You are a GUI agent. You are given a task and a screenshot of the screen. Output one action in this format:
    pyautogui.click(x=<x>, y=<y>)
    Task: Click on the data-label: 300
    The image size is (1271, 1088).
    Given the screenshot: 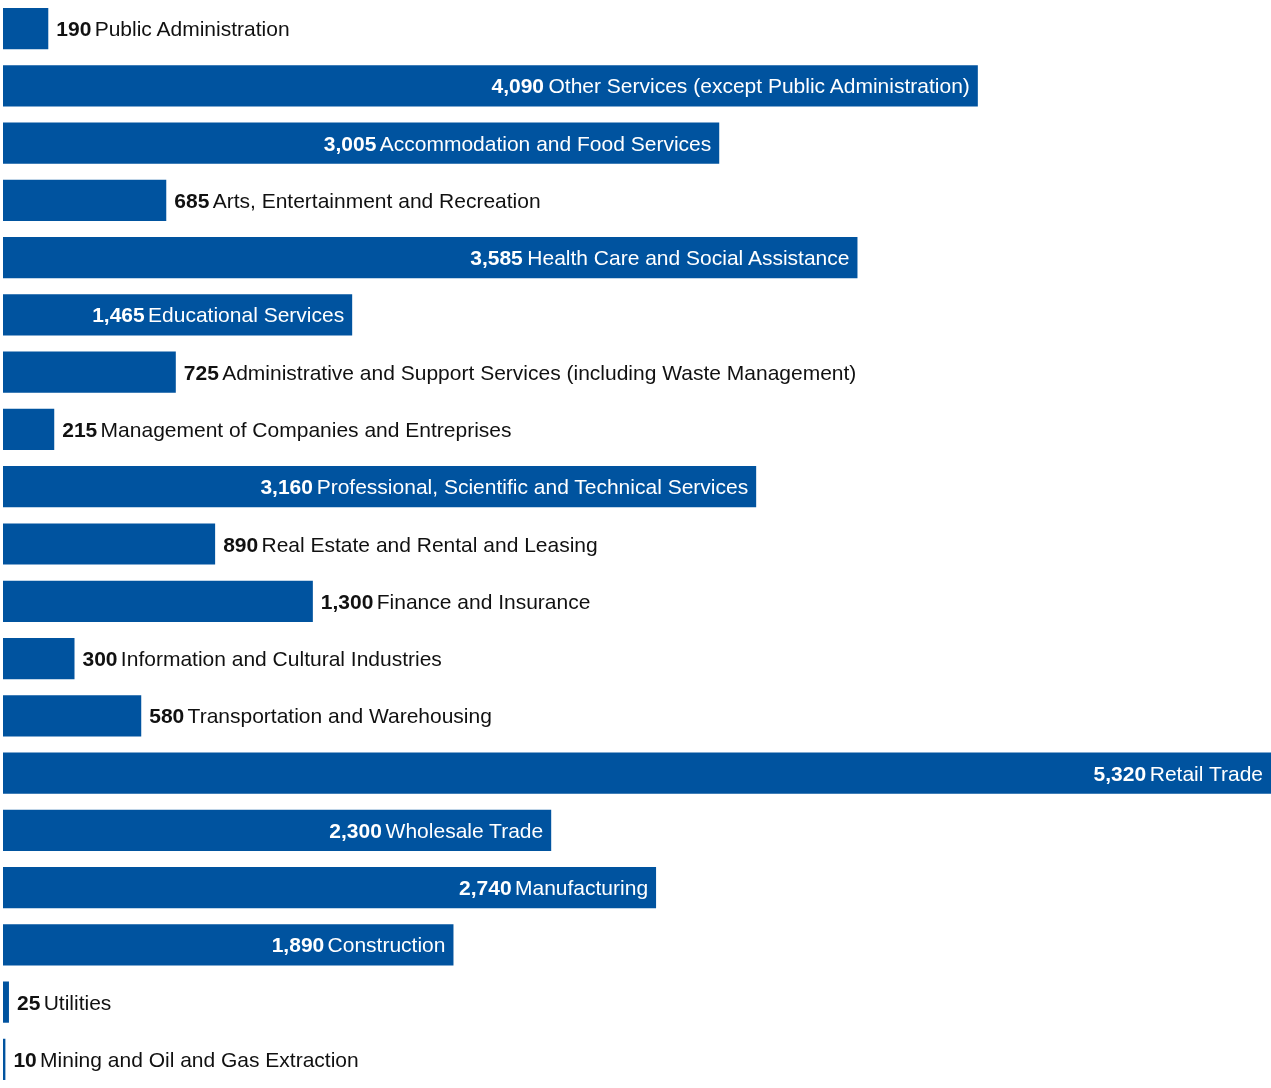 What is the action you would take?
    pyautogui.click(x=100, y=659)
    